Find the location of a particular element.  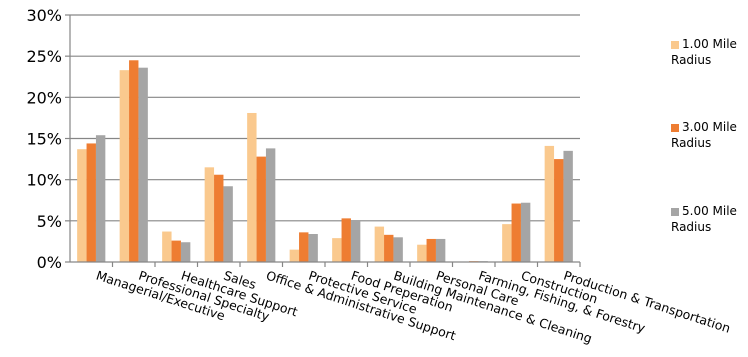

y-tick-label: 15% is located at coordinates (44, 139).